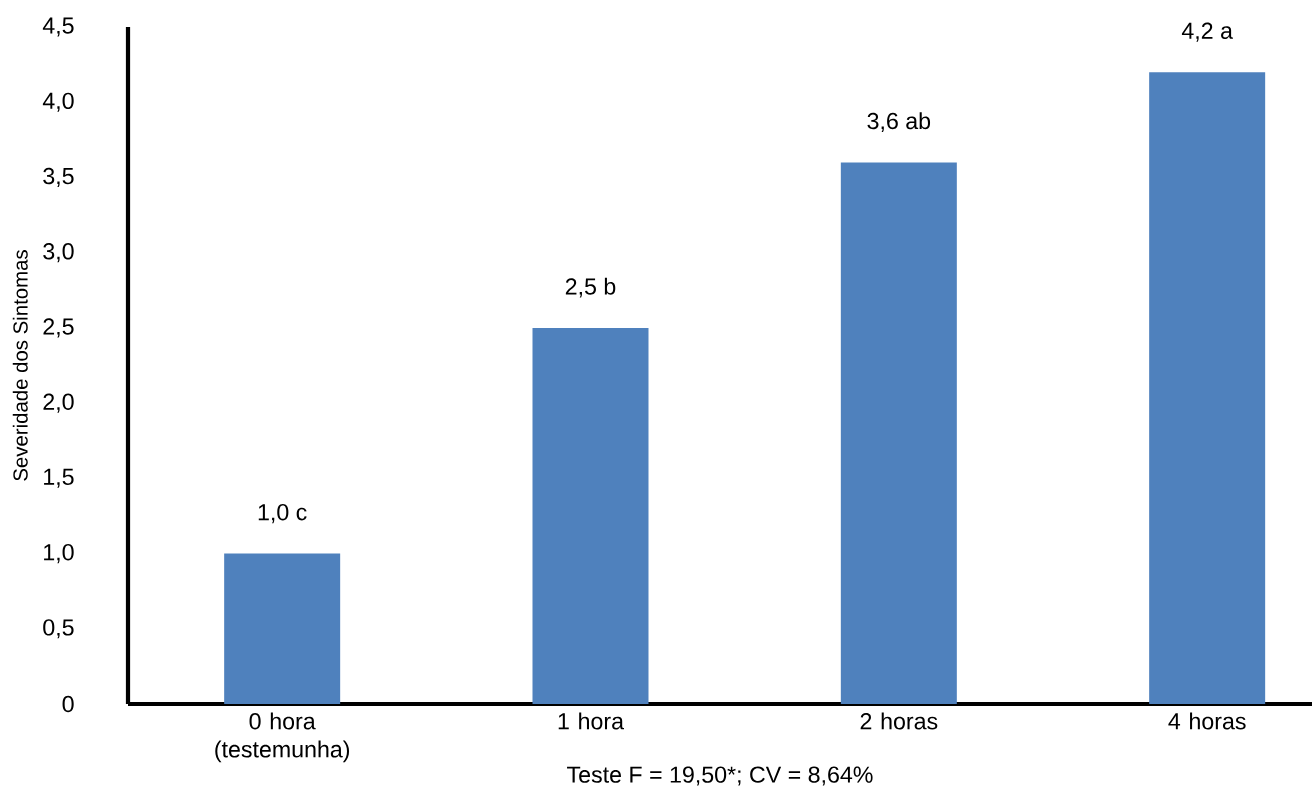  Describe the element at coordinates (58, 27) in the screenshot. I see `y-tick-label: 4,5` at that location.